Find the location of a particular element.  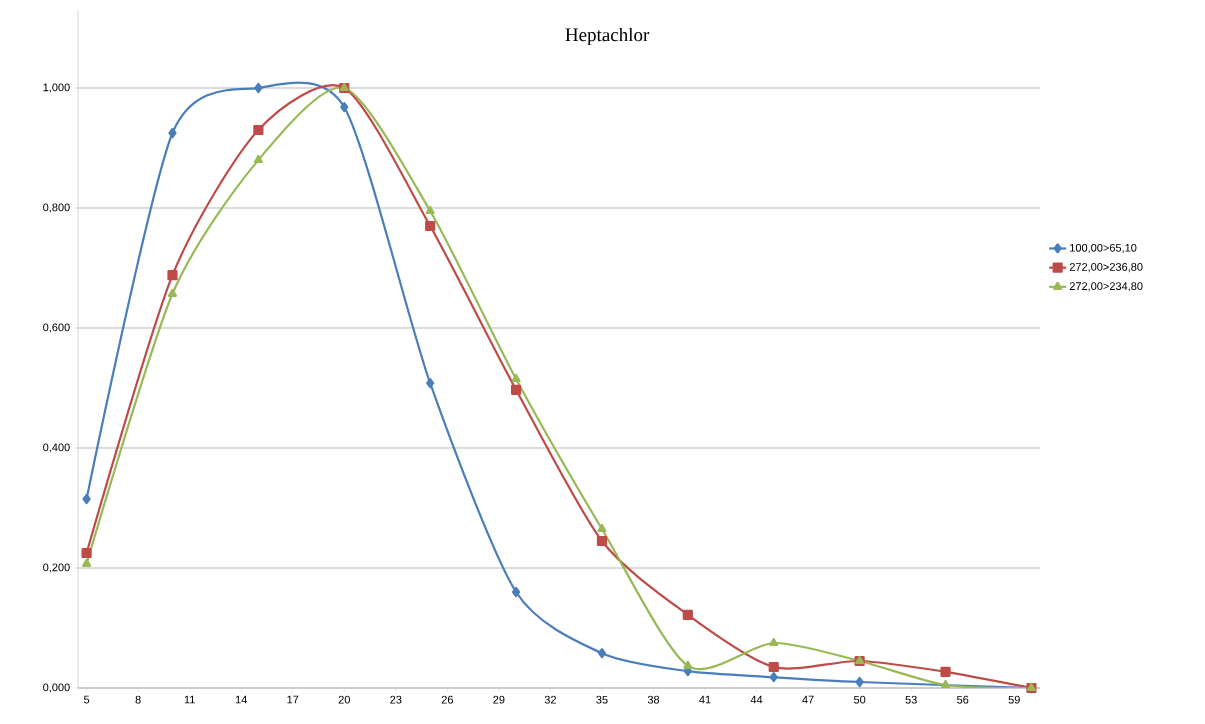

x-tick-label: 29 is located at coordinates (499, 699).